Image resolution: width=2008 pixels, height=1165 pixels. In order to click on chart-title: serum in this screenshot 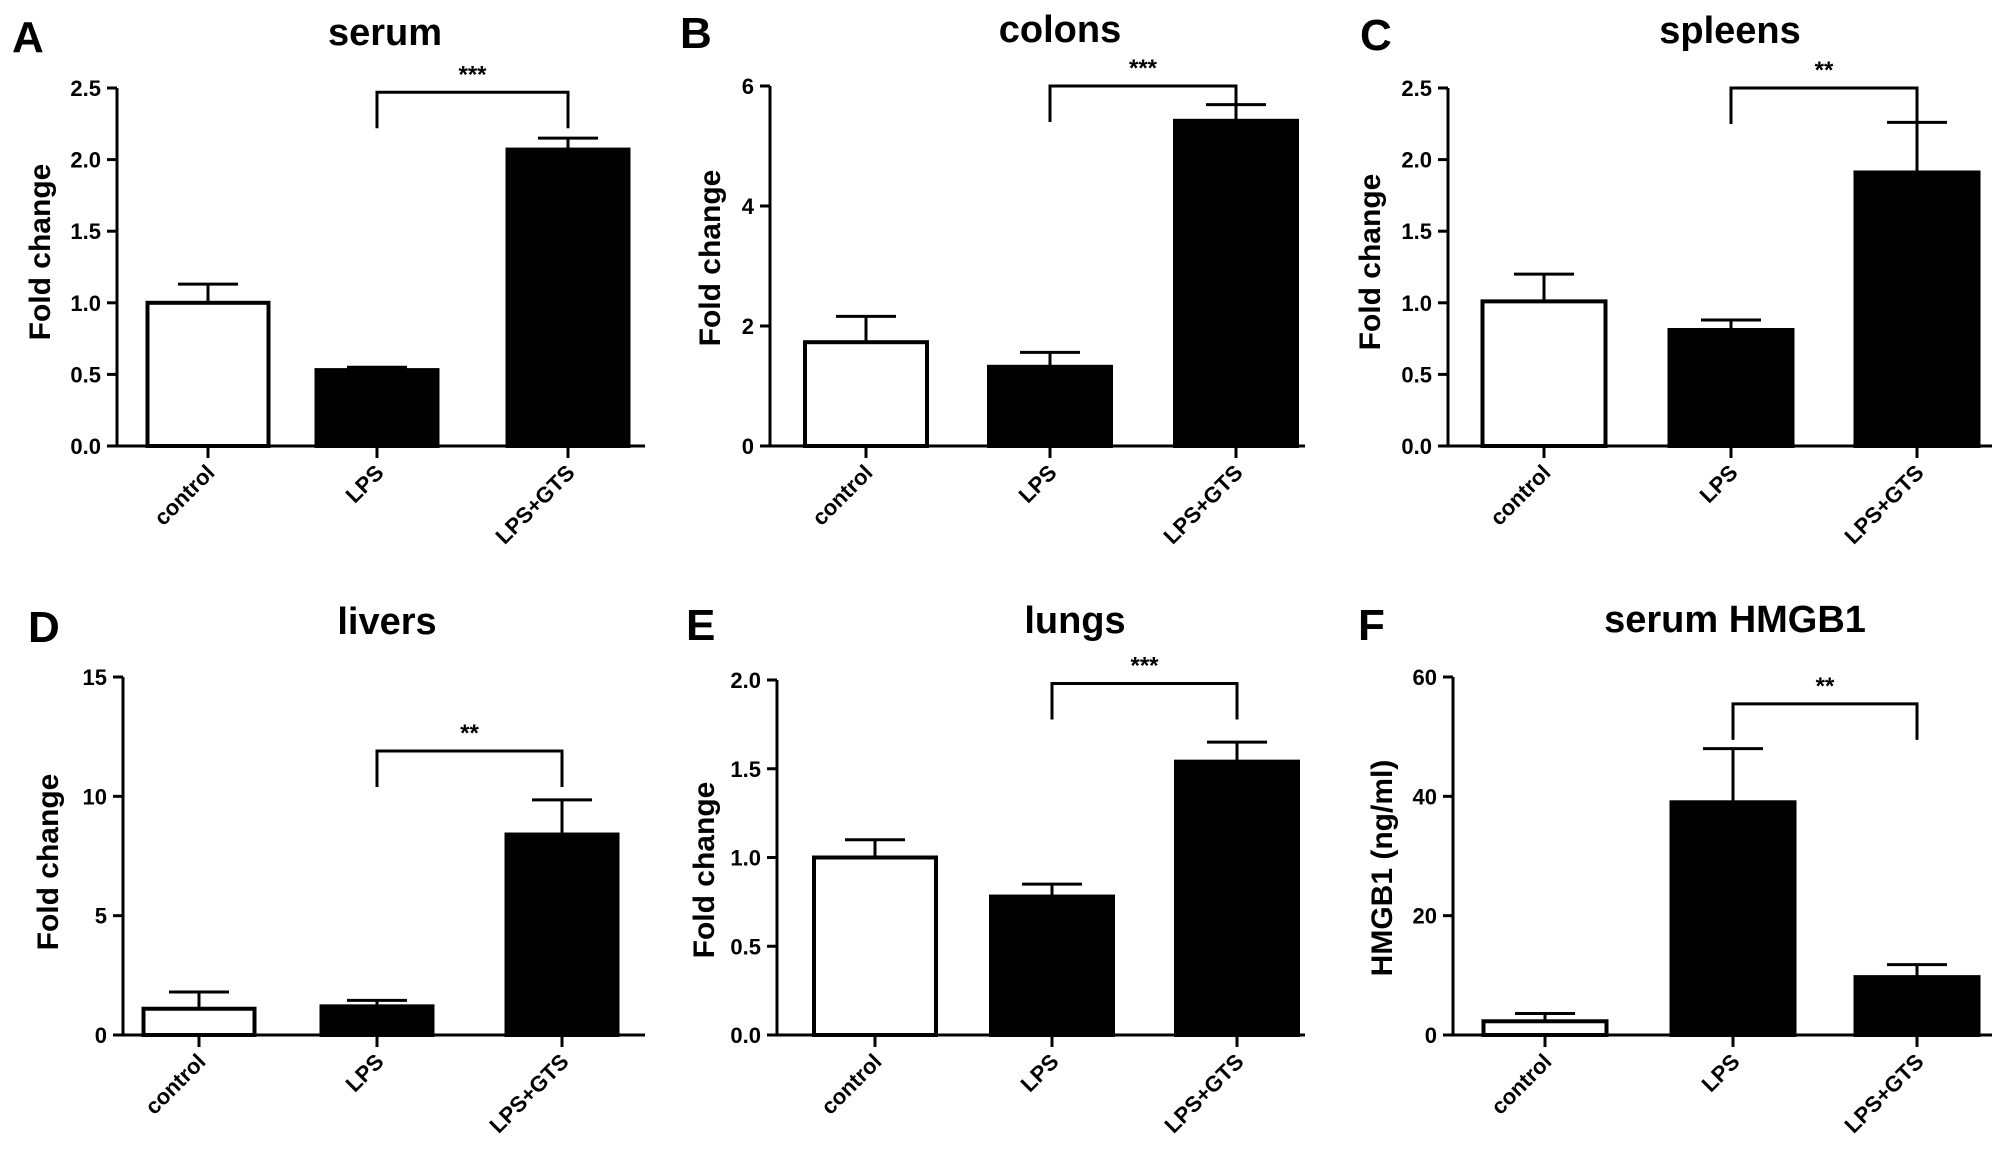, I will do `click(385, 33)`.